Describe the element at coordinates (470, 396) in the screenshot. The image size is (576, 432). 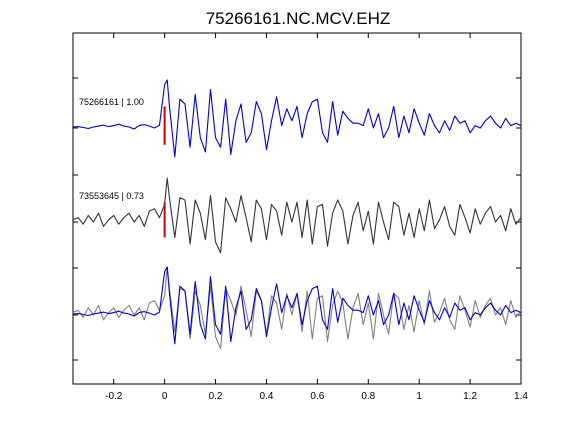
I see `x-tick-label: 1.2` at that location.